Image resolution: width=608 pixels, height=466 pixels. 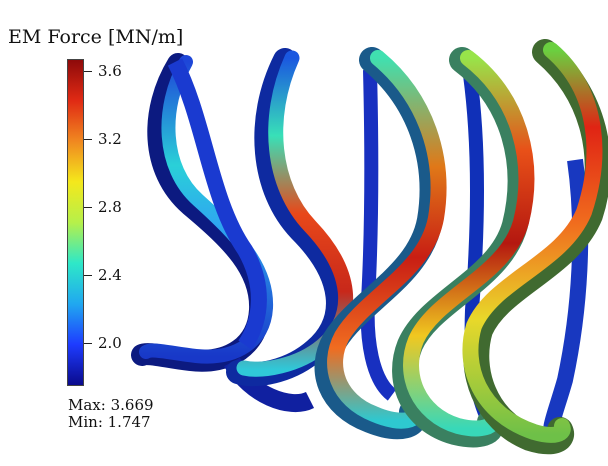 What do you see at coordinates (110, 70) in the screenshot?
I see `colorbar-tick-label: 3.6` at bounding box center [110, 70].